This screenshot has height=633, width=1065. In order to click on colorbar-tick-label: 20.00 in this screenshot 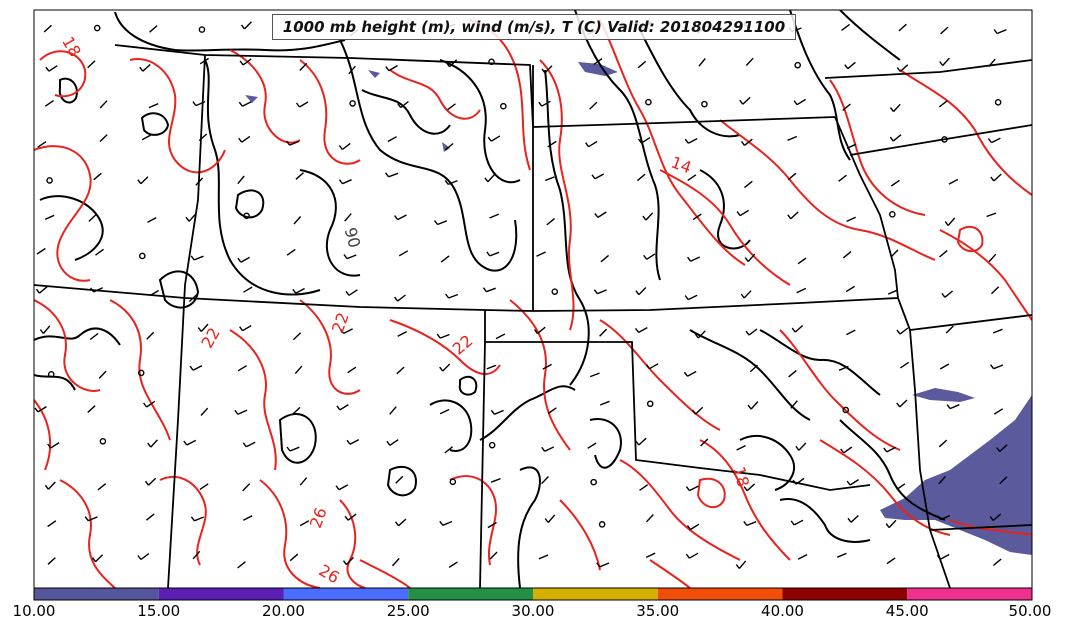, I will do `click(283, 611)`.